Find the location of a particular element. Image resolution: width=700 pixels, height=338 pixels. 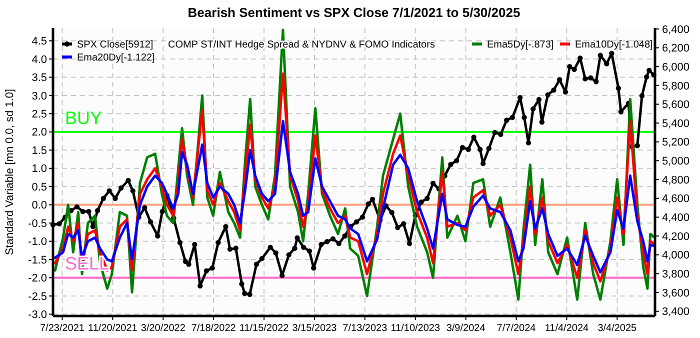

y-tick-label: -3.0 is located at coordinates (37, 315).